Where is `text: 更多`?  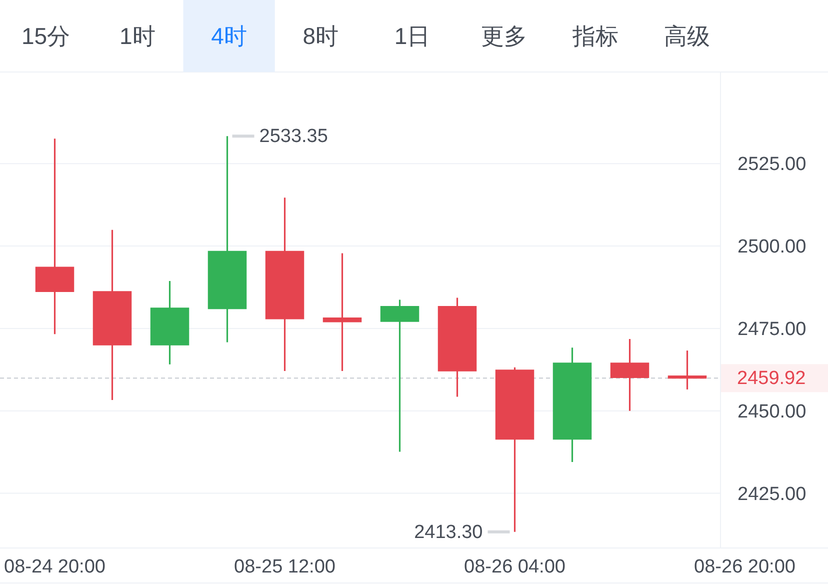 text: 更多 is located at coordinates (503, 36).